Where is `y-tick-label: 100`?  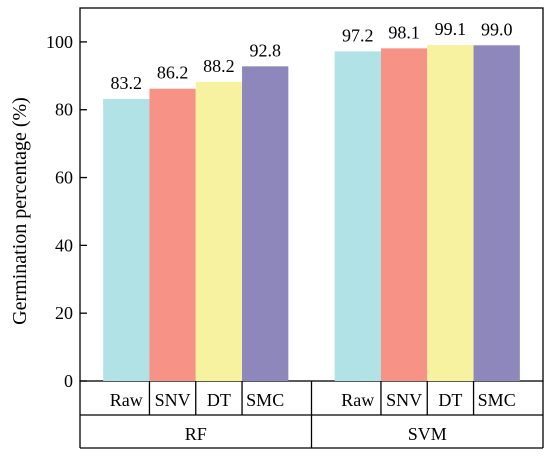 y-tick-label: 100 is located at coordinates (59, 42).